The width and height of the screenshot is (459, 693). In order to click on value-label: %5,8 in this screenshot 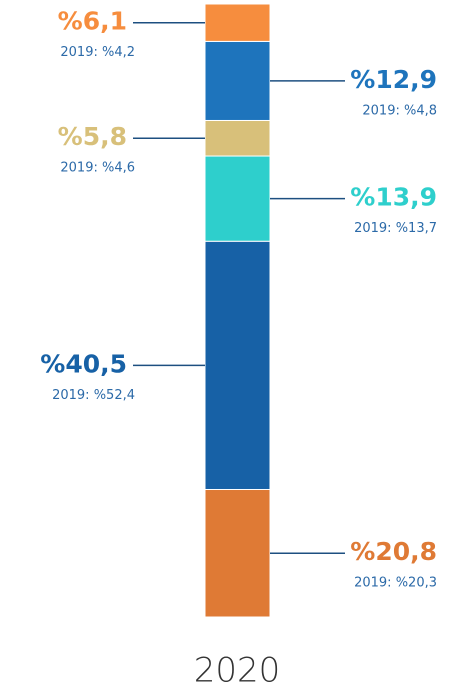, I will do `click(92, 136)`.